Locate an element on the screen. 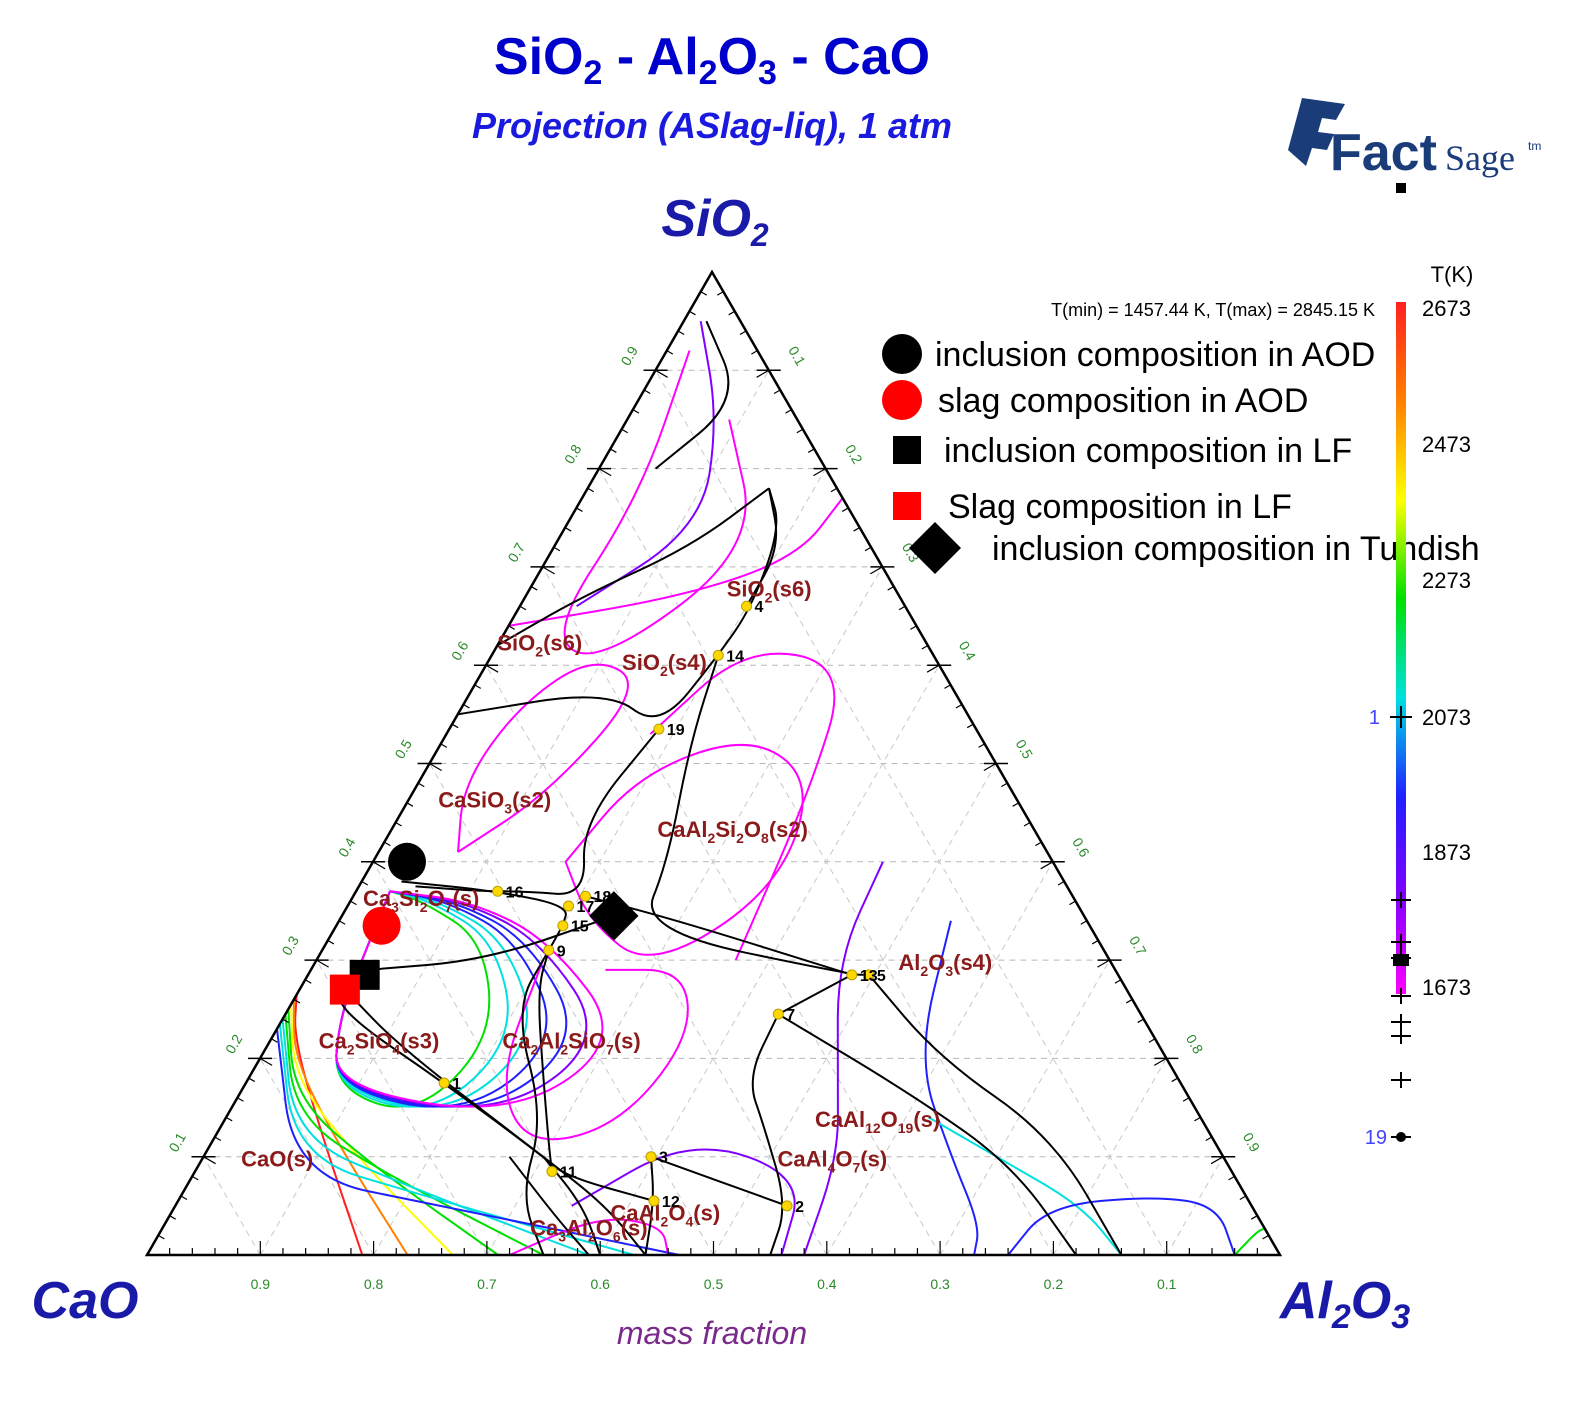 The image size is (1589, 1401). invariant-point-label: 3 is located at coordinates (663, 1158).